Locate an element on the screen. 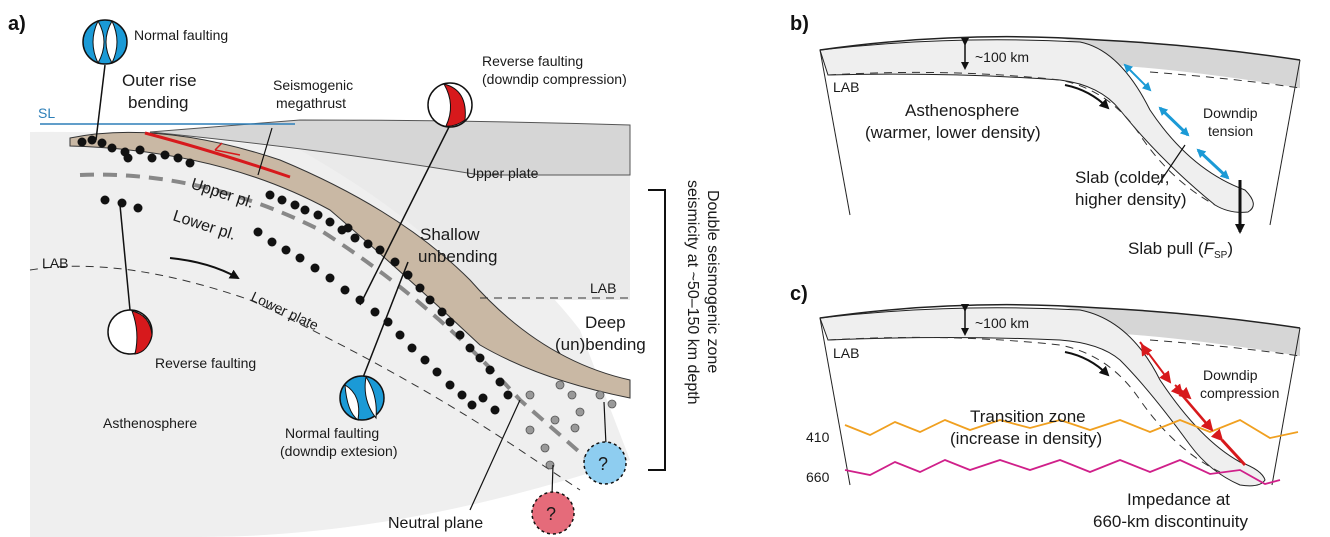 This screenshot has height=537, width=1330. panel-b-downdip-1: Downdip is located at coordinates (1230, 113).